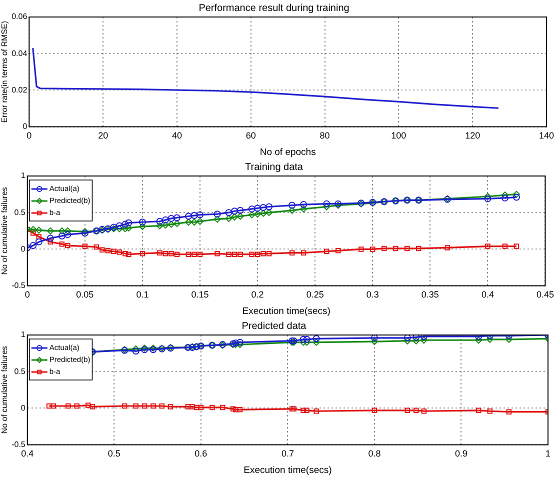 The image size is (558, 477). Describe the element at coordinates (85, 295) in the screenshot. I see `x-tick-label: 0.05` at that location.